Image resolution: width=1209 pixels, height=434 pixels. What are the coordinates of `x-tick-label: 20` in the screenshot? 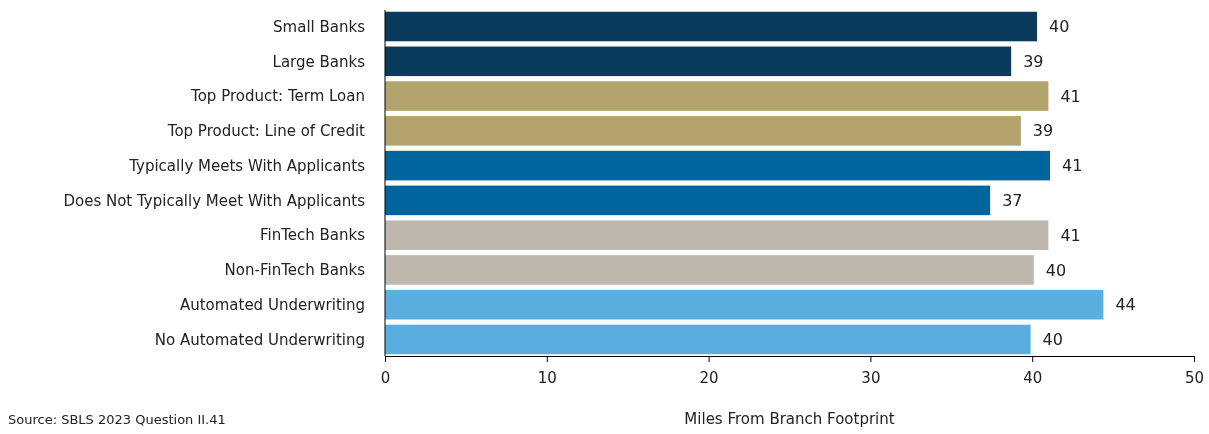 It's located at (709, 378).